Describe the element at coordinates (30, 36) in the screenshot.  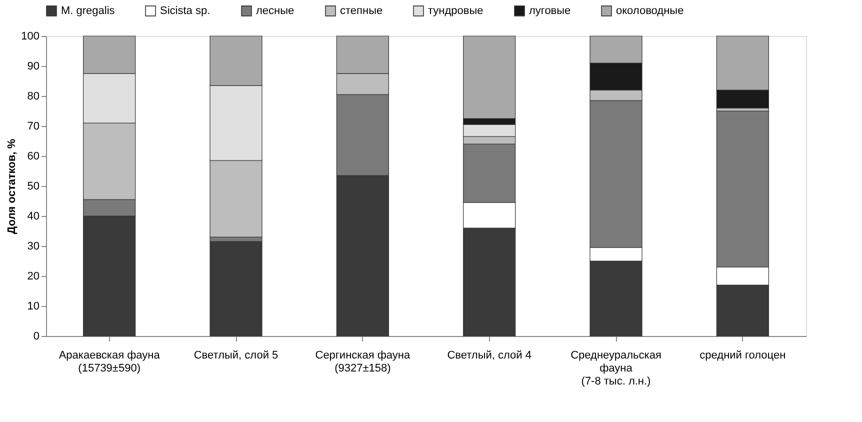
I see `y-tick-label: 100` at that location.